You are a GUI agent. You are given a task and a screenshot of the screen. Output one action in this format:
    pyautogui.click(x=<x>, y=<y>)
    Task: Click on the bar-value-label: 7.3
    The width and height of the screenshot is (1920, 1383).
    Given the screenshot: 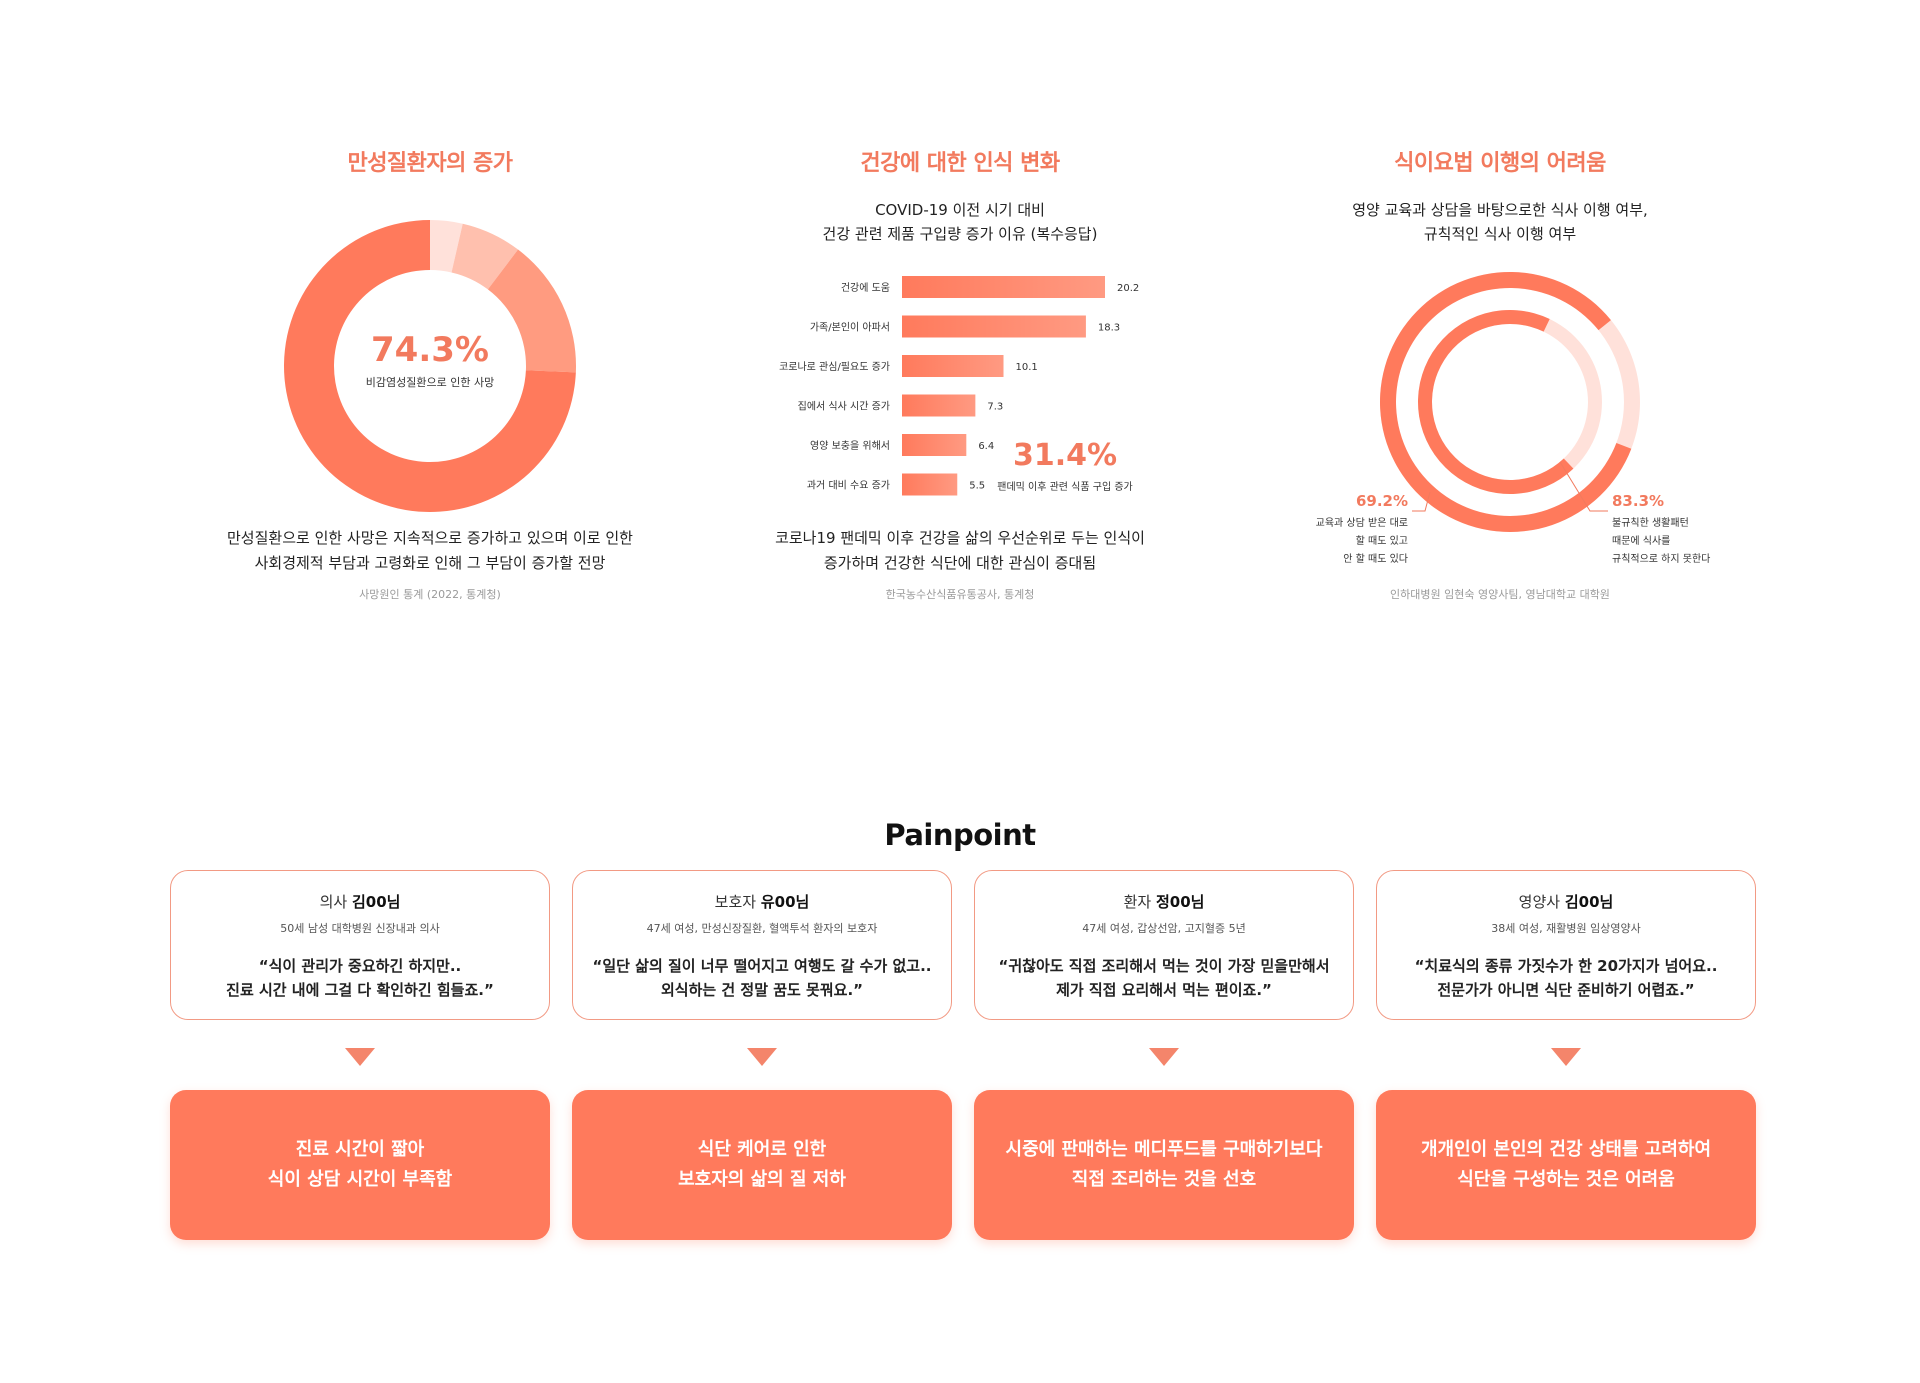 What is the action you would take?
    pyautogui.click(x=995, y=407)
    